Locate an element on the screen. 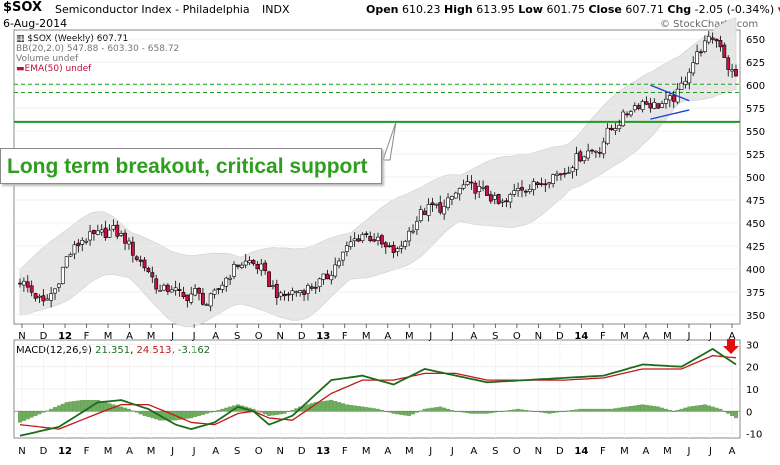  price-x-tick-label: D is located at coordinates (560, 336).